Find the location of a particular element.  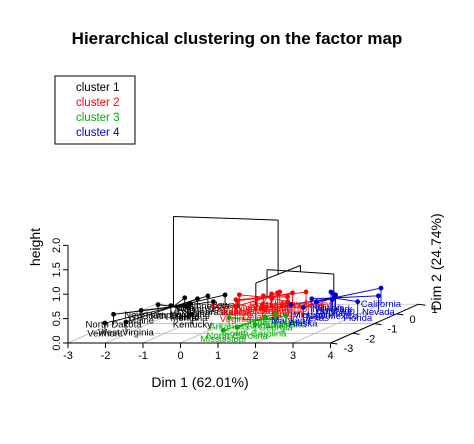

y-tick-label: -2 is located at coordinates (371, 339).